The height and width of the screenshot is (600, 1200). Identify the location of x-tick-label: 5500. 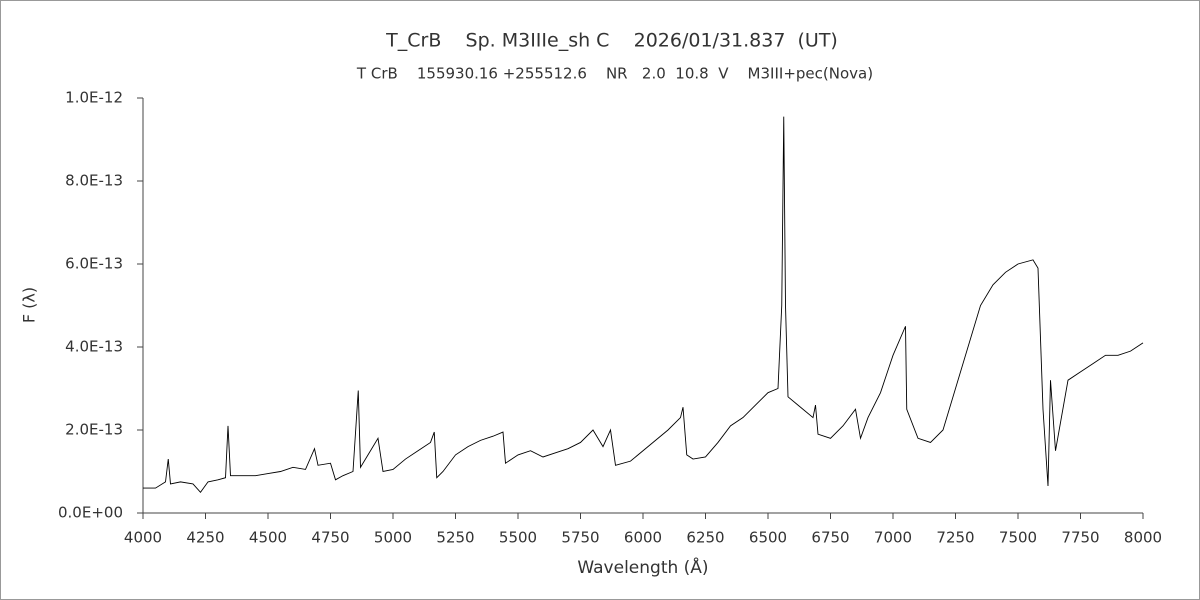
(518, 538).